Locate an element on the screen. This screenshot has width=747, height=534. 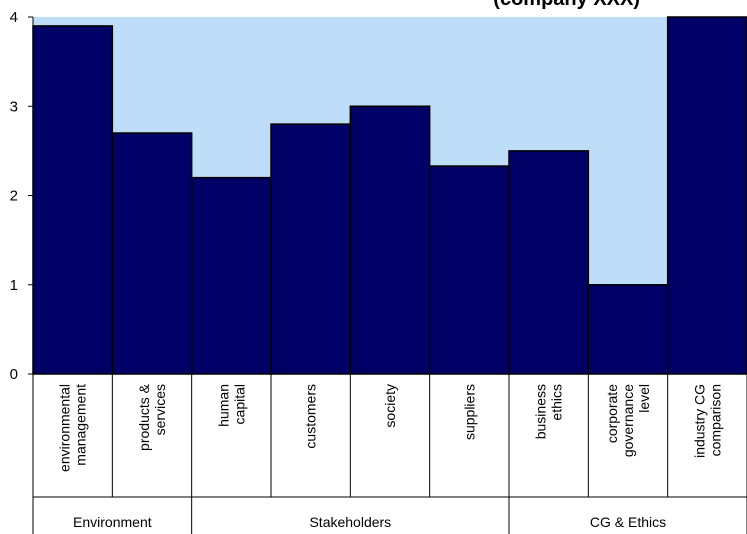
x-category-label-line: human is located at coordinates (223, 405).